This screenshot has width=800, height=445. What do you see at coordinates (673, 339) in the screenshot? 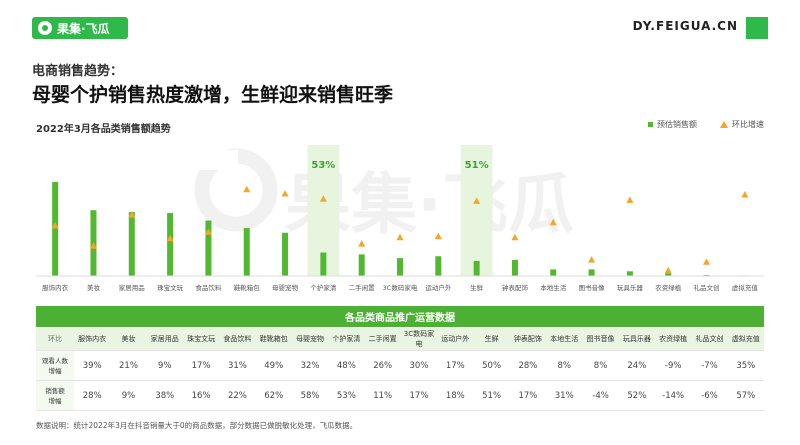
I see `column-header: 农资绿植` at bounding box center [673, 339].